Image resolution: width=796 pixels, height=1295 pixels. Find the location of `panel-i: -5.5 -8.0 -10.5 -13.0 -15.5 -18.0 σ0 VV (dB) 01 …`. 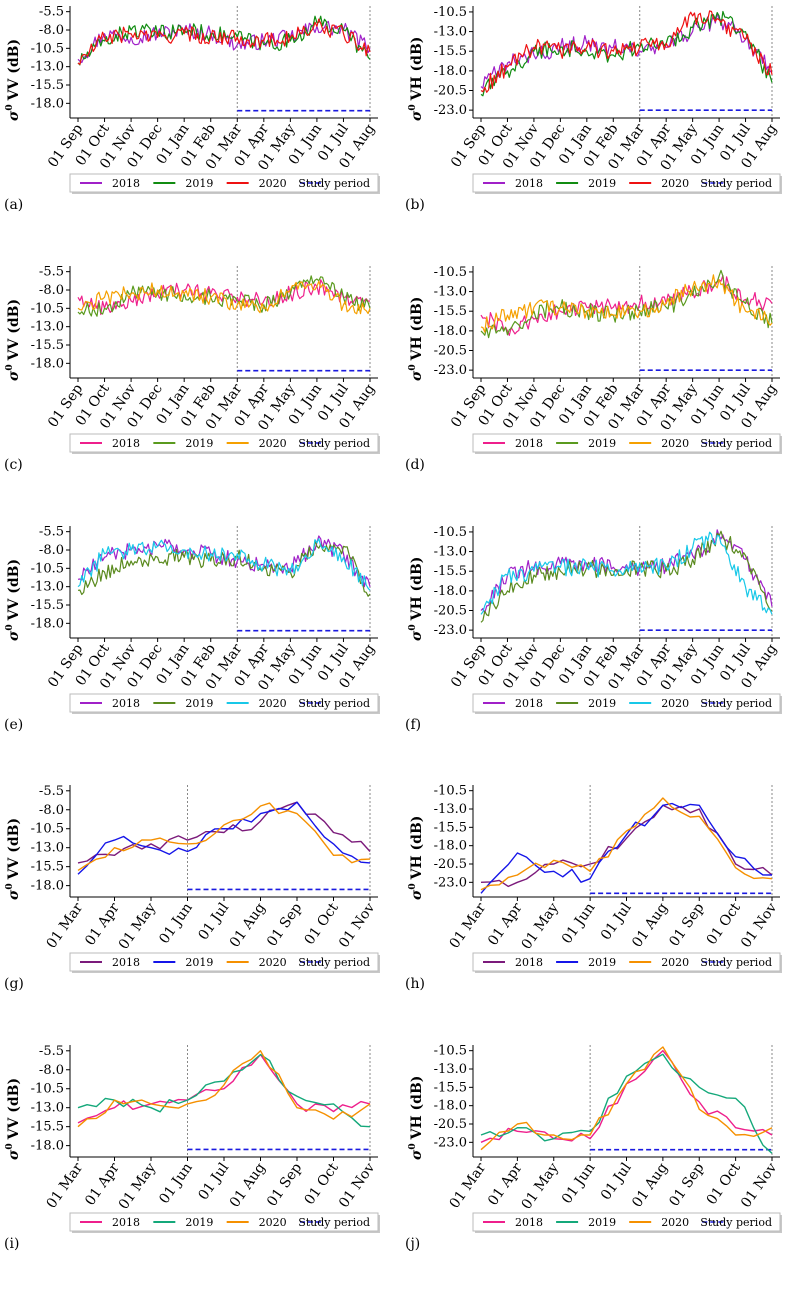

panel-i: -5.5 -8.0 -10.5 -13.0 -15.5 -18.0 σ0 VV (dB) 01 … is located at coordinates (192, 1148).